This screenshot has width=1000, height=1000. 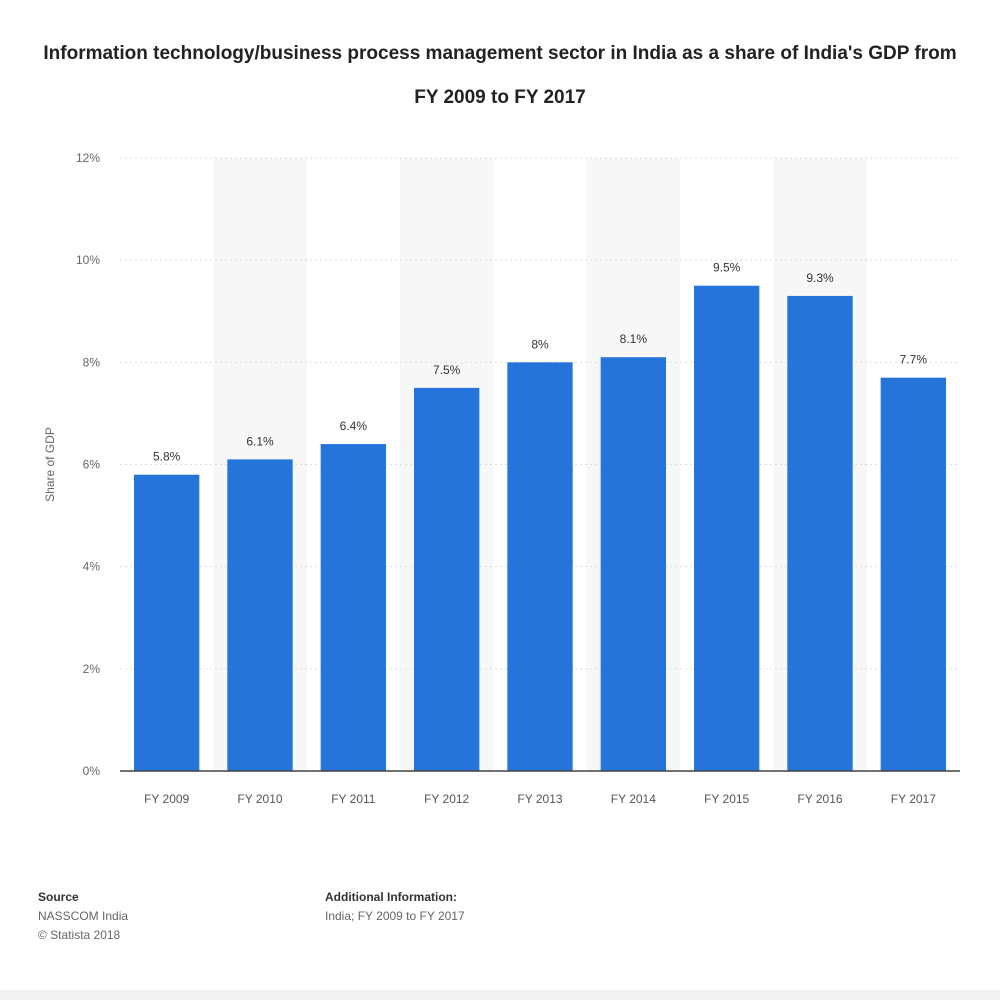 I want to click on source-block: Source NASSCOM India © Statista 2018, so click(x=83, y=916).